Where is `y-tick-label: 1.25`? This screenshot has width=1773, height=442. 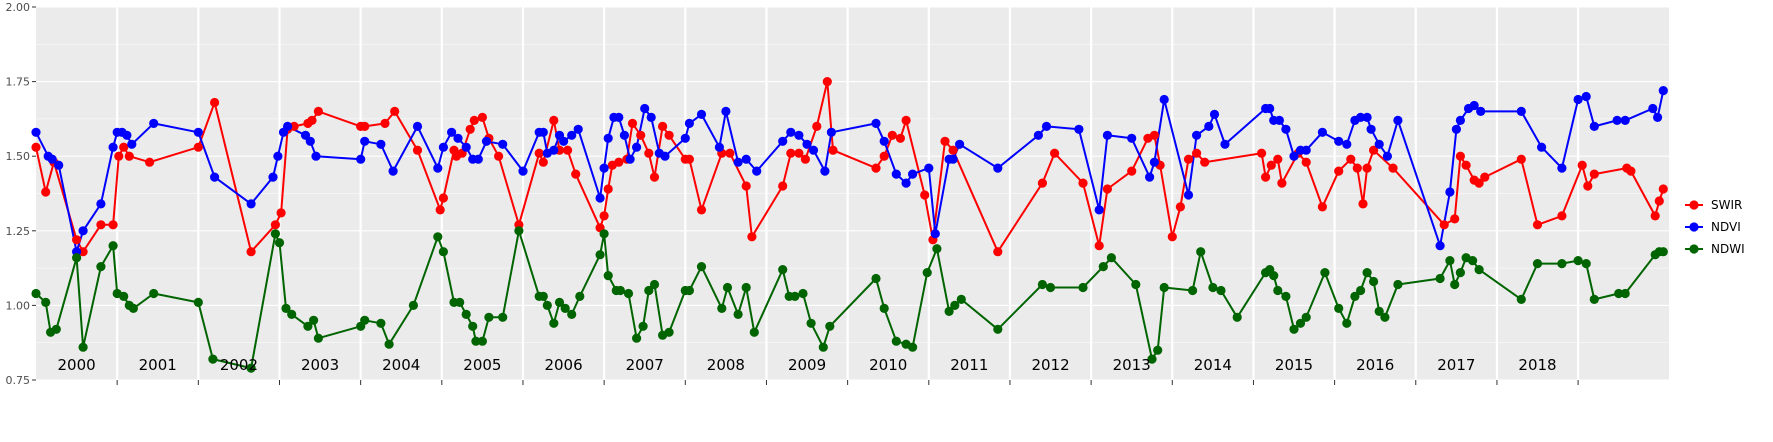 y-tick-label: 1.25 is located at coordinates (18, 231).